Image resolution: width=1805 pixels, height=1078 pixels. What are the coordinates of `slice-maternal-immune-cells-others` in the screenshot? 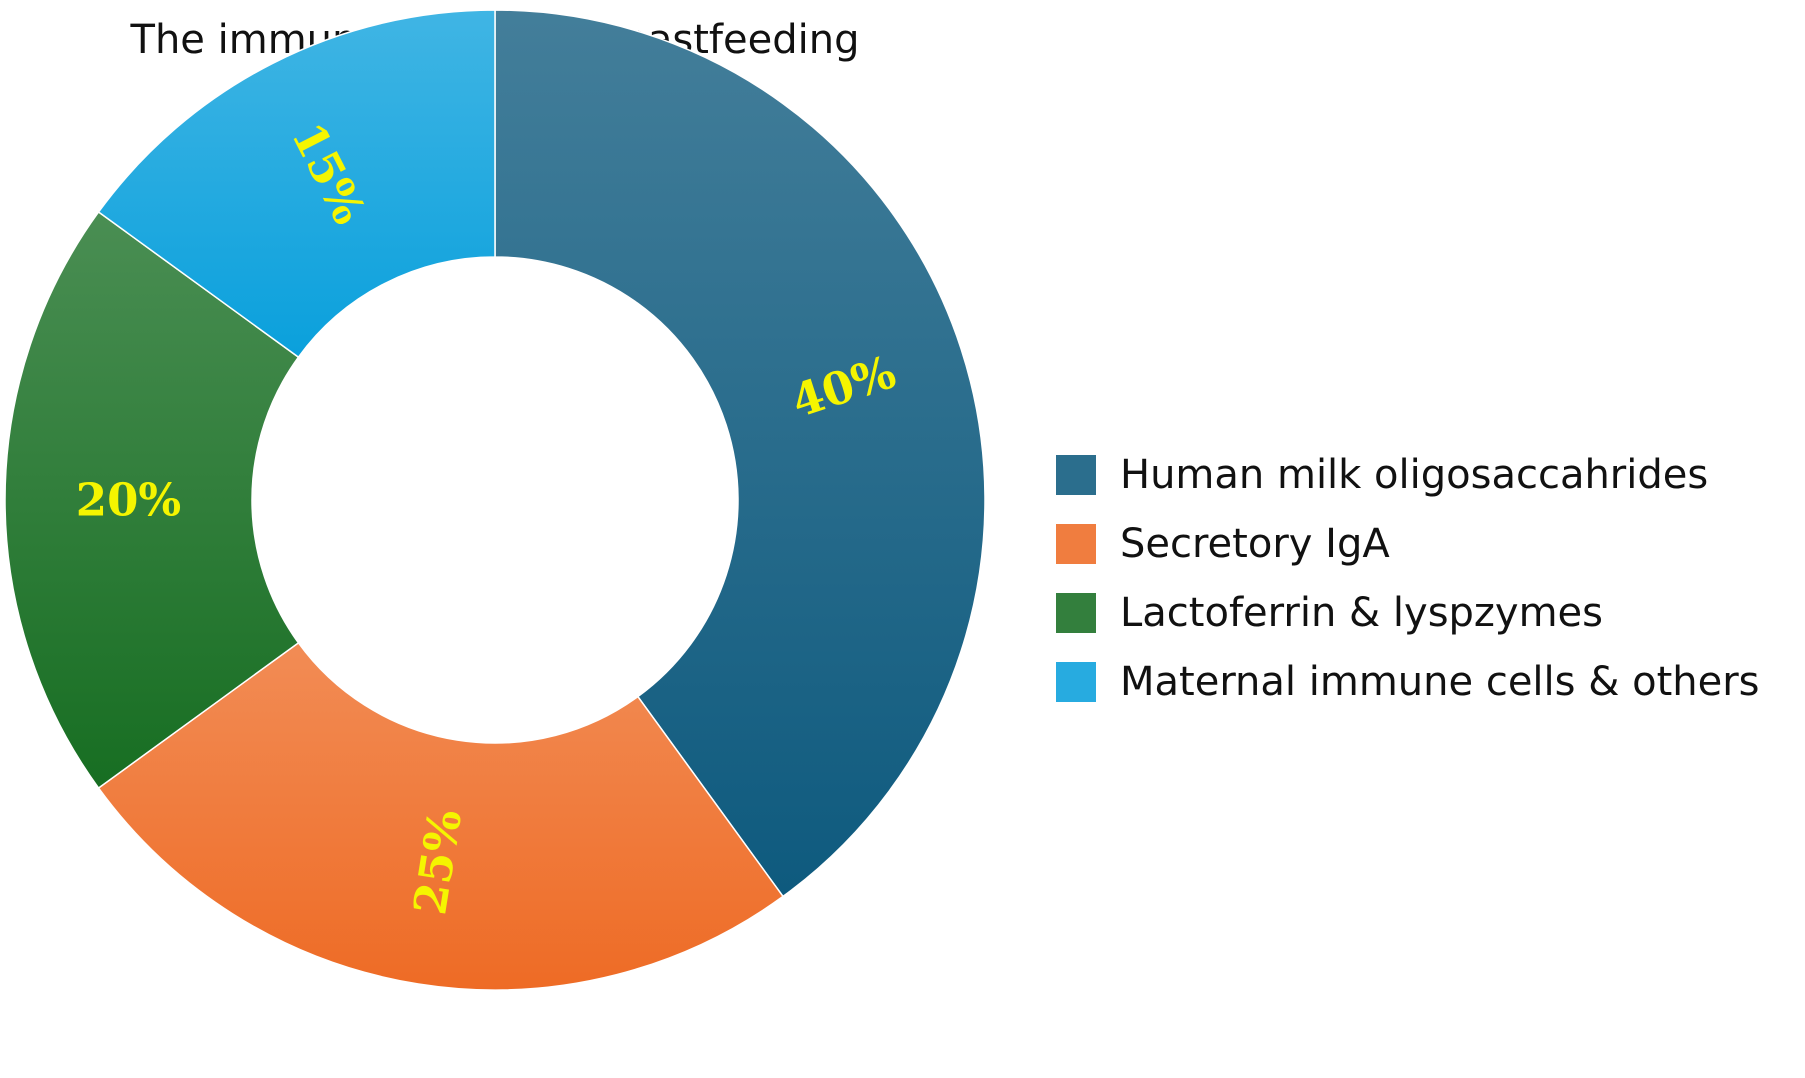 It's located at (296, 184).